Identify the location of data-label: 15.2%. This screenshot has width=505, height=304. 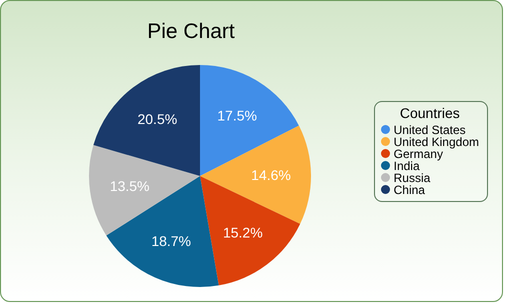
(242, 232).